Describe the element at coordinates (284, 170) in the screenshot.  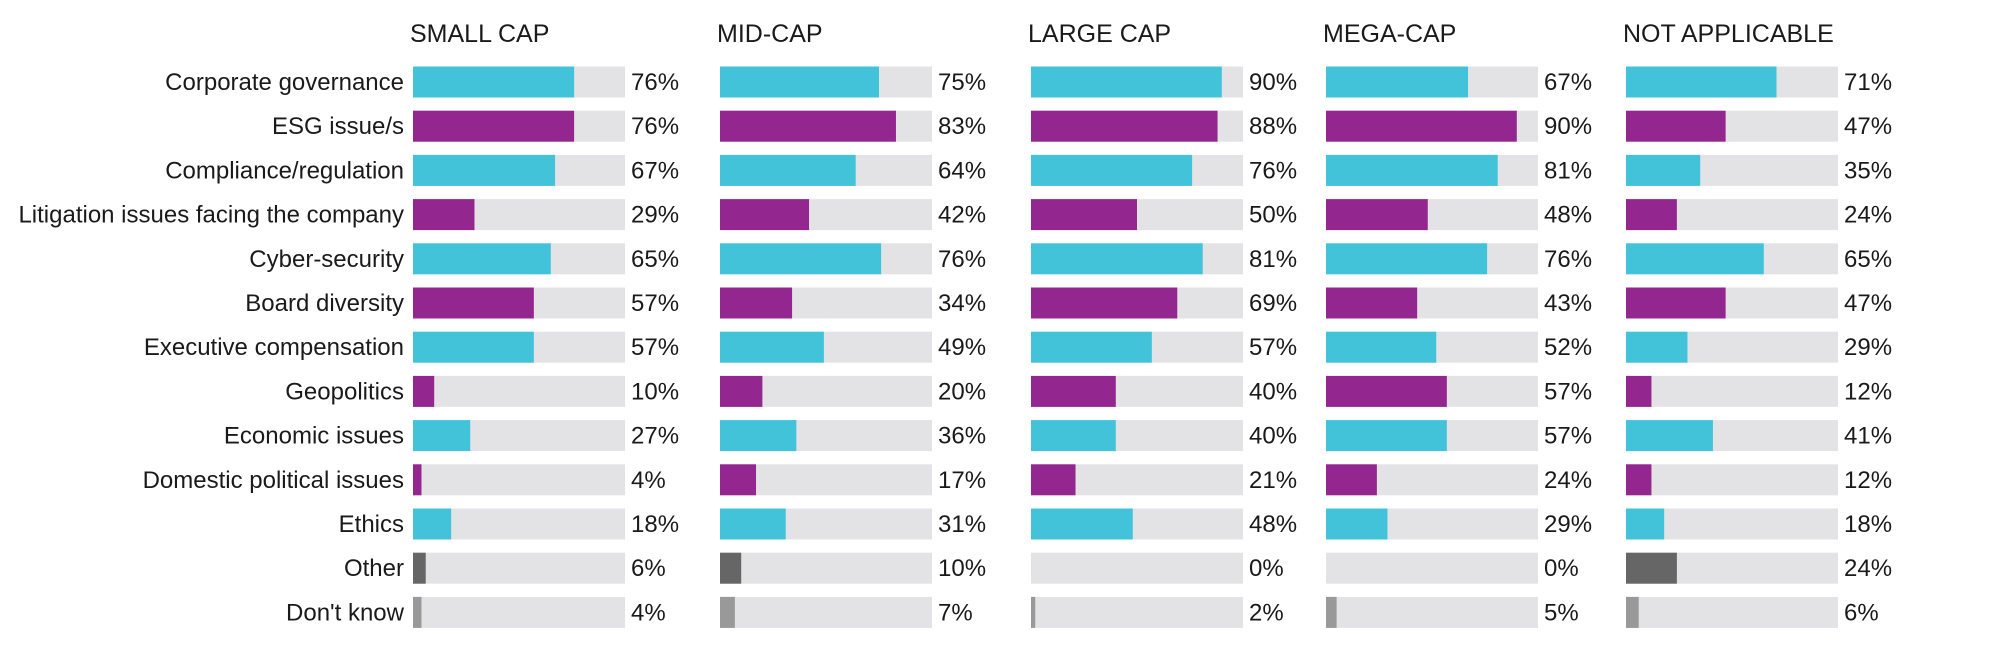
I see `category-label: Compliance/regulation` at that location.